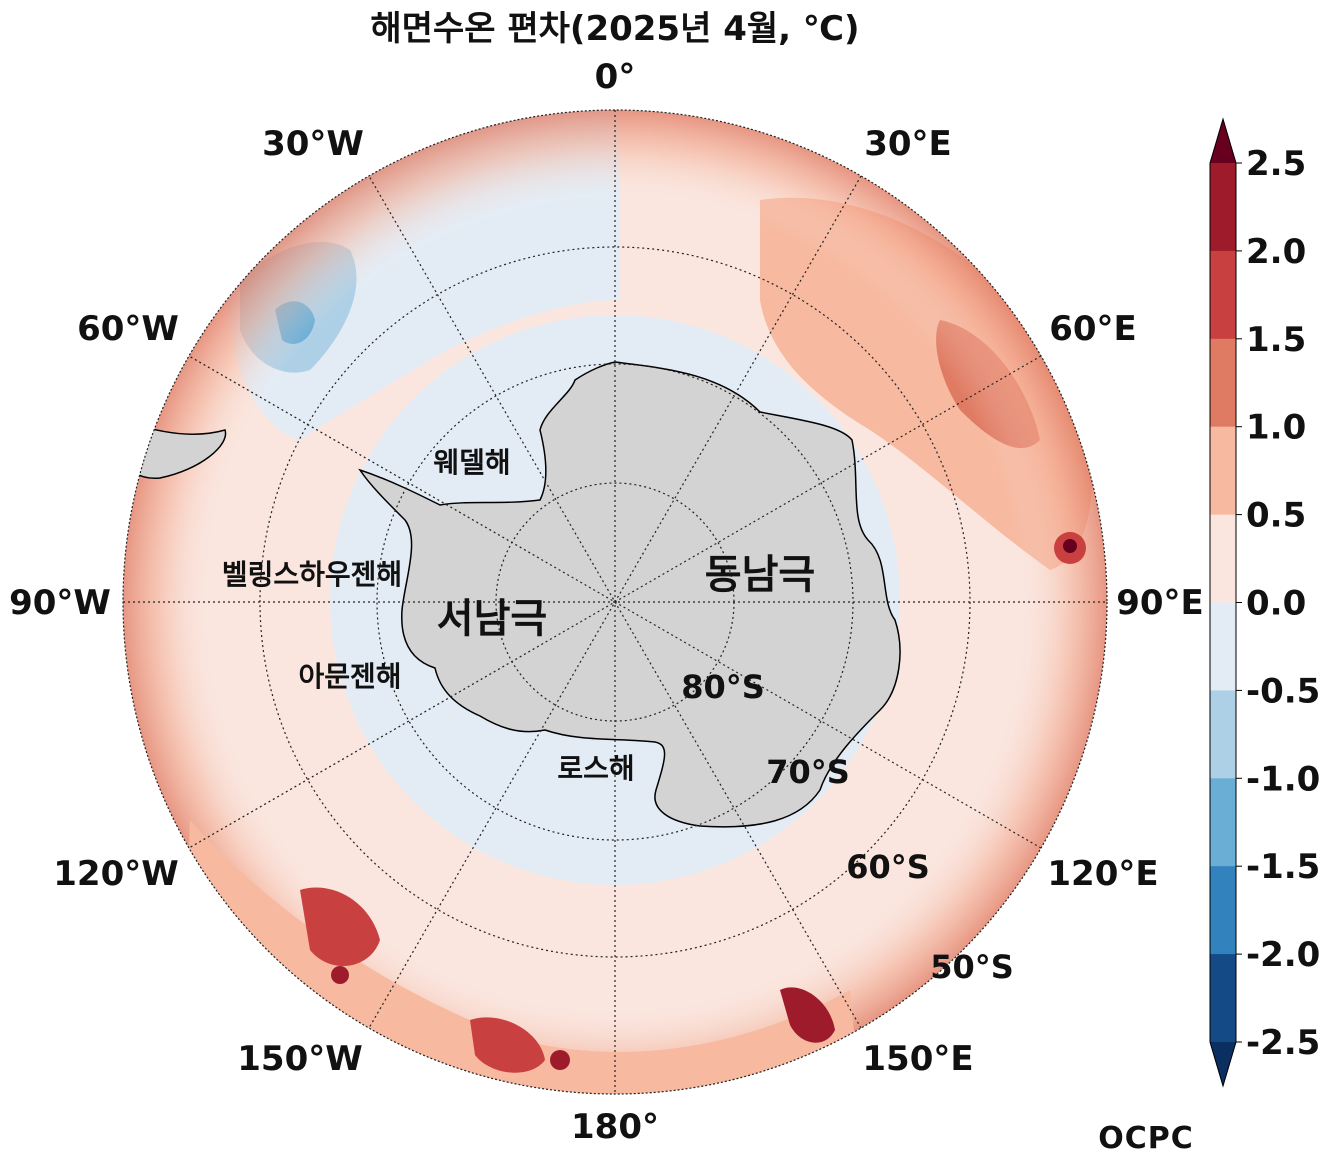  Describe the element at coordinates (1070, 546) in the screenshot. I see `warm-spot-east-core` at that location.